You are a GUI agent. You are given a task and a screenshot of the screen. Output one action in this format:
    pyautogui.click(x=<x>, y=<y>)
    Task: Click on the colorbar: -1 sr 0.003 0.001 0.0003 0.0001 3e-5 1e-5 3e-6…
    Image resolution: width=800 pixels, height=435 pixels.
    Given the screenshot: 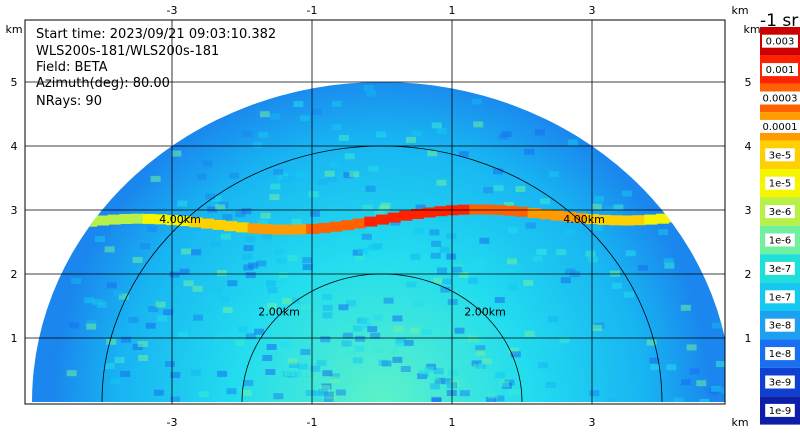 What is the action you would take?
    pyautogui.click(x=779, y=218)
    